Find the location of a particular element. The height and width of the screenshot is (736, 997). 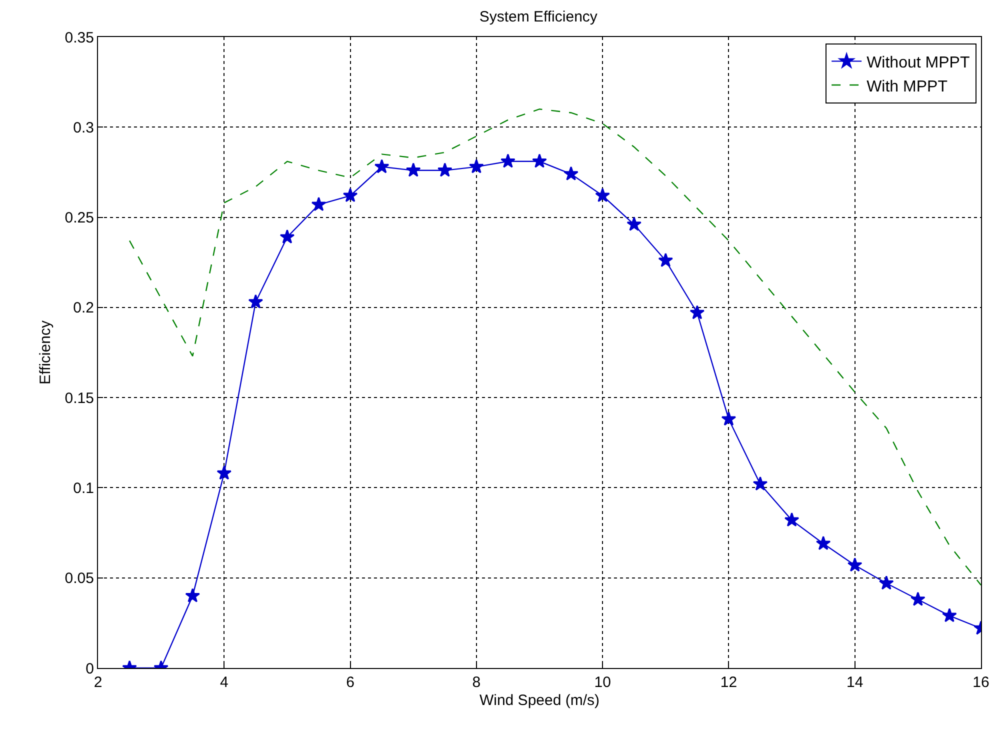

legend-label: Without MPPT is located at coordinates (918, 63).